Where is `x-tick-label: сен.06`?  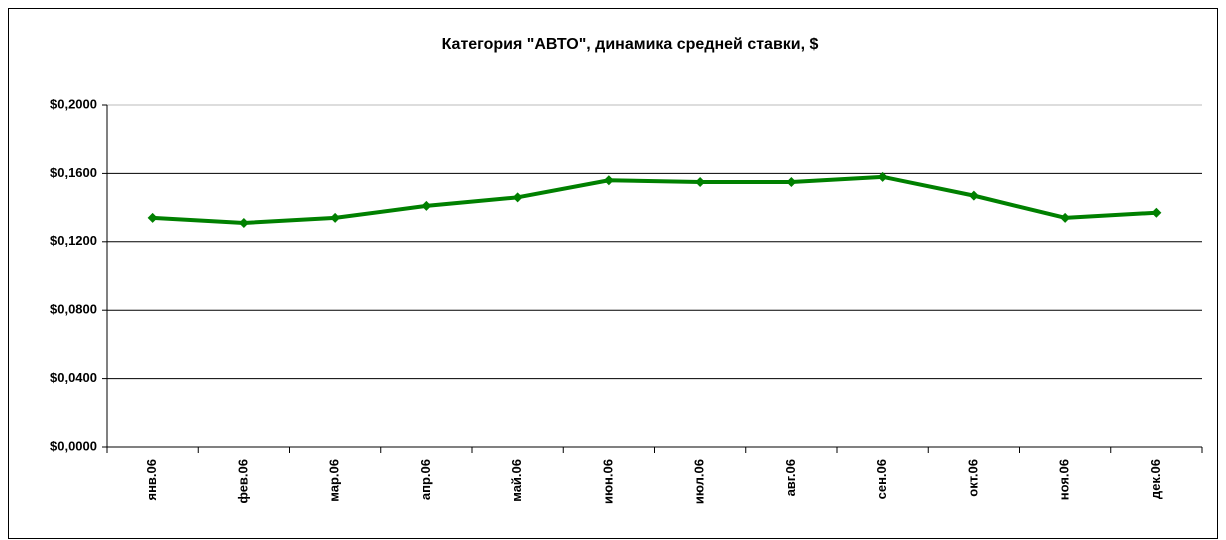 x-tick-label: сен.06 is located at coordinates (881, 479).